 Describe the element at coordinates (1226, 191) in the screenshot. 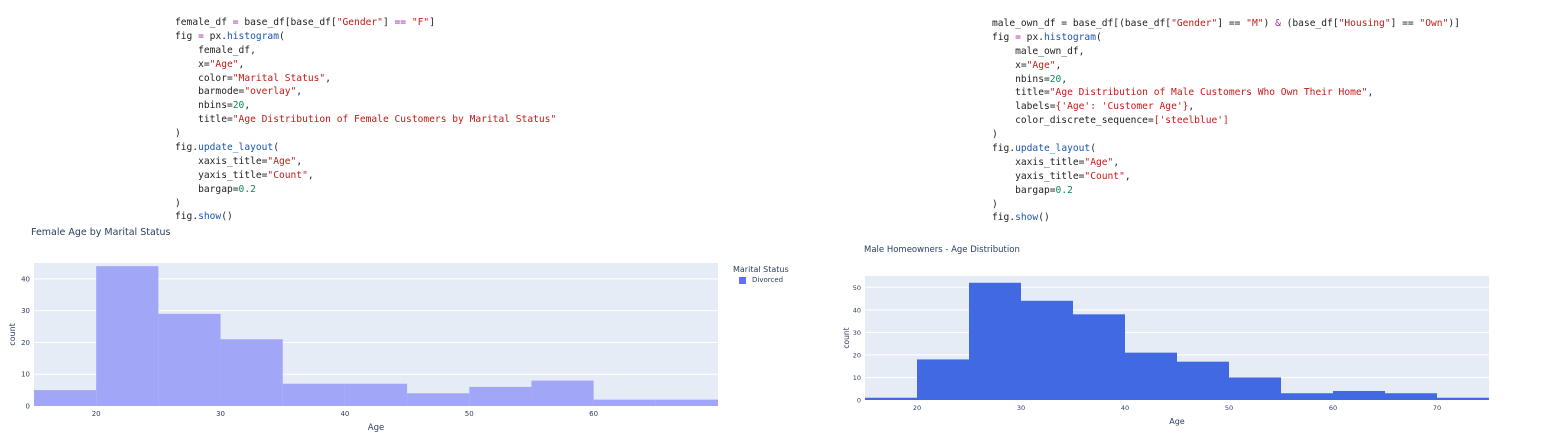

I see `right-code-line: bargap=0.2` at that location.